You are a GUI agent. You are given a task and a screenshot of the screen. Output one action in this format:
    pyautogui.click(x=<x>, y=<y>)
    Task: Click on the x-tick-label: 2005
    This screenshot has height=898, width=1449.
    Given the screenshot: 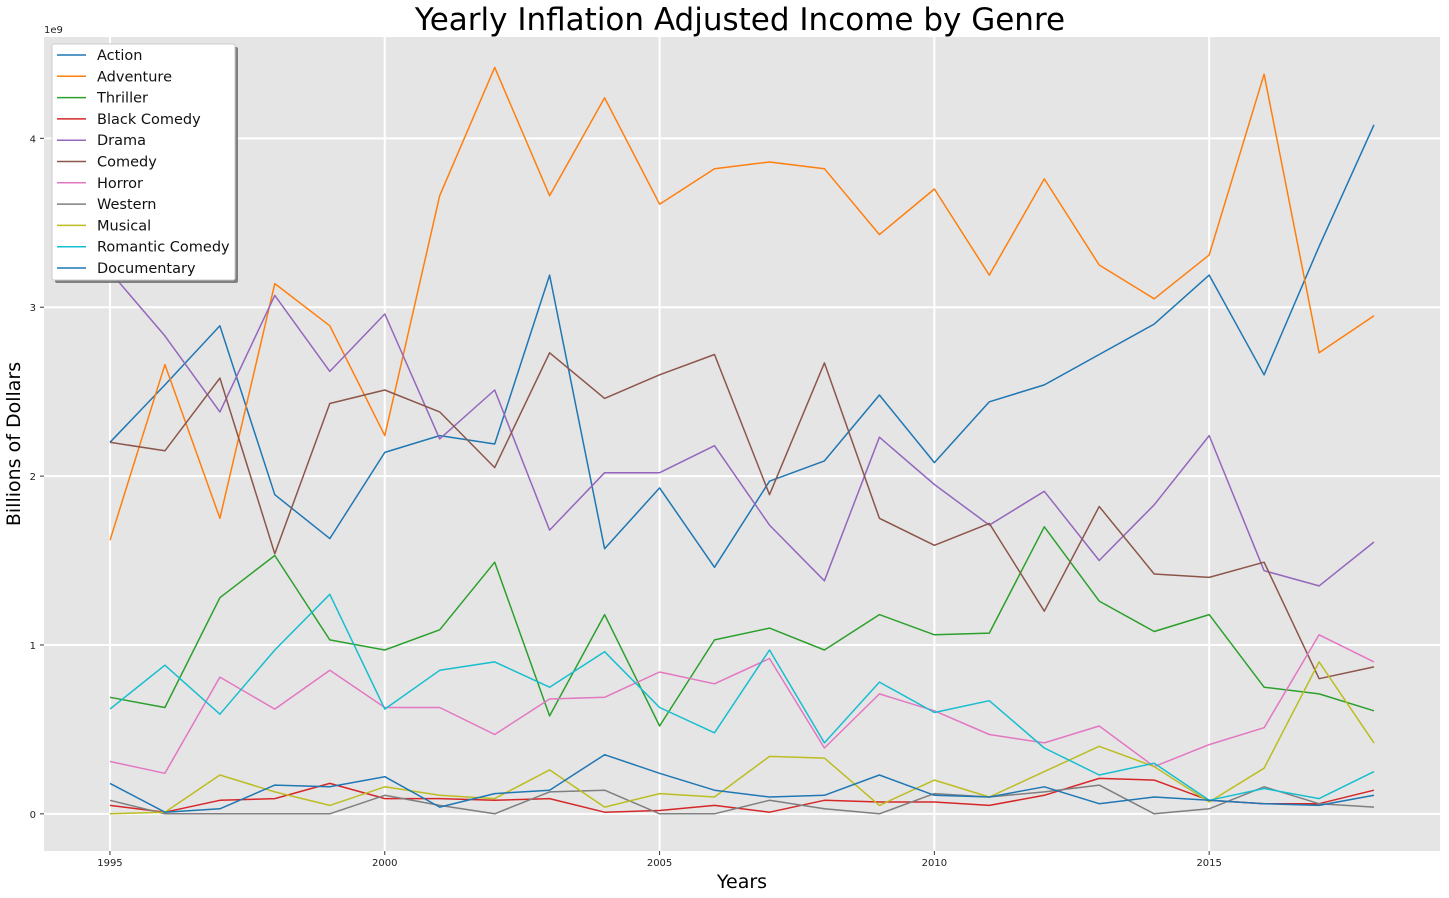 What is the action you would take?
    pyautogui.click(x=659, y=863)
    